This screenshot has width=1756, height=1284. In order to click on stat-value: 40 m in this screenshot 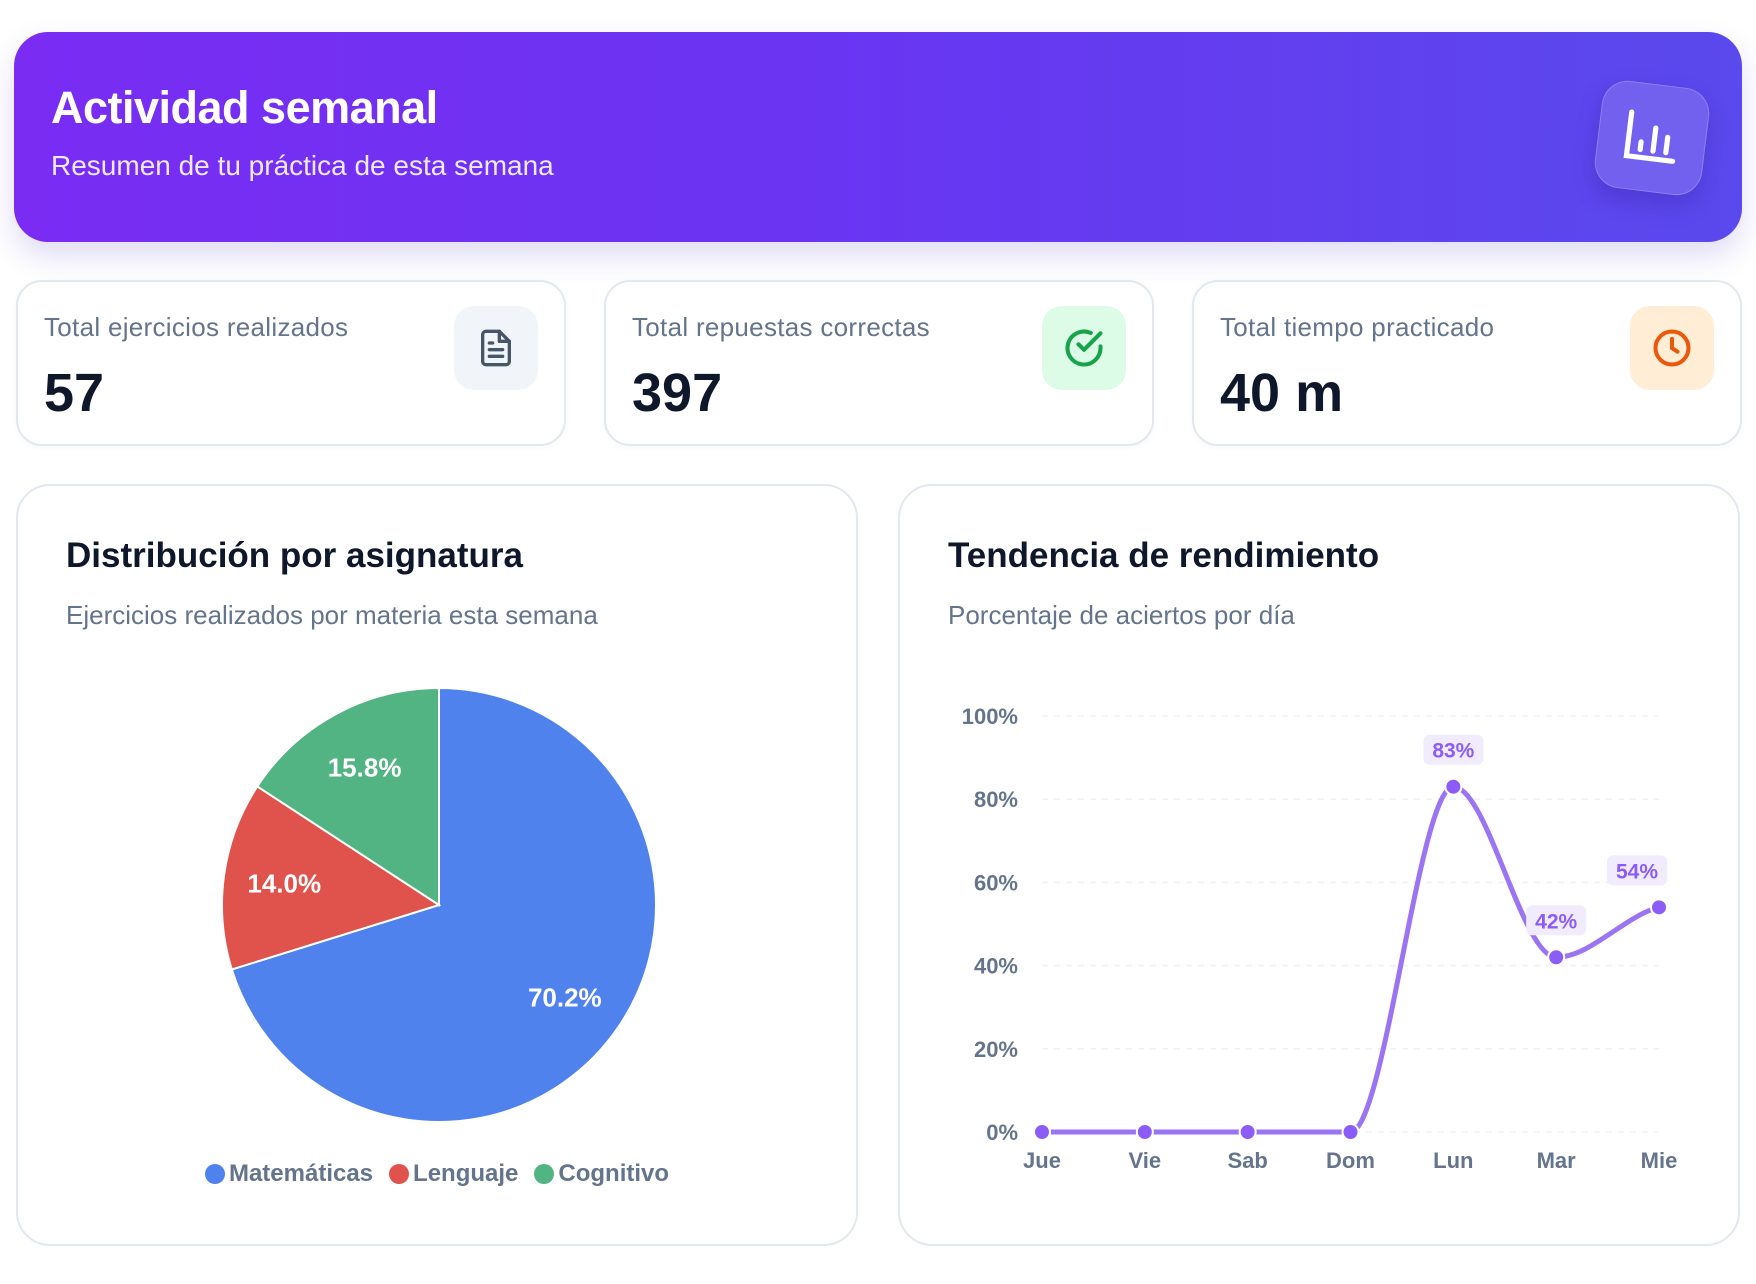, I will do `click(1282, 393)`.